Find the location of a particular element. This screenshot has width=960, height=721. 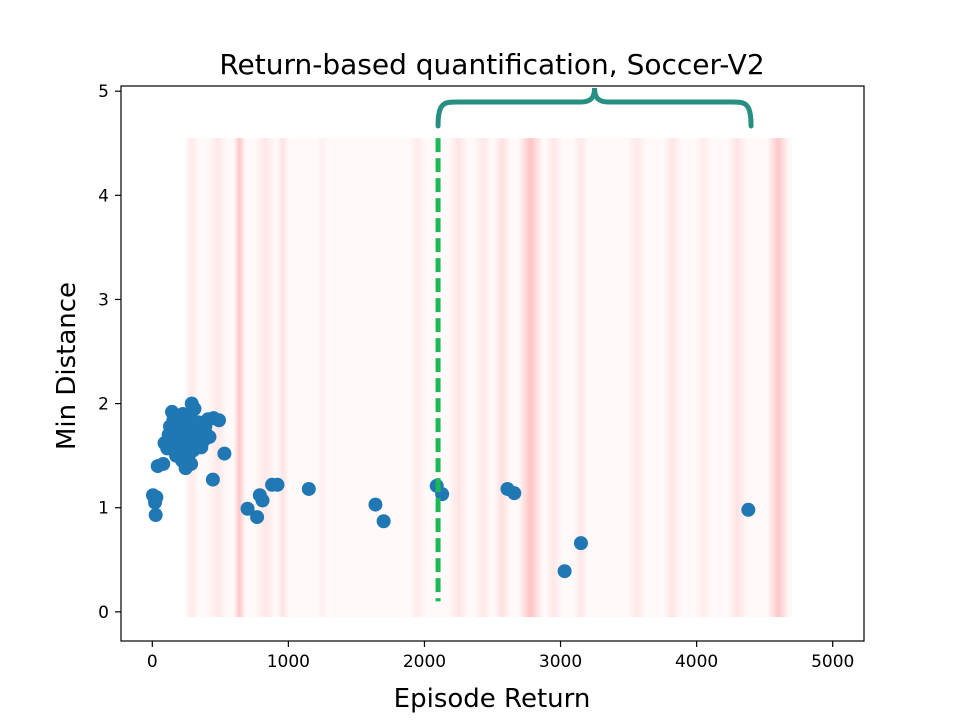

y-tick-label: 3 is located at coordinates (103, 300).